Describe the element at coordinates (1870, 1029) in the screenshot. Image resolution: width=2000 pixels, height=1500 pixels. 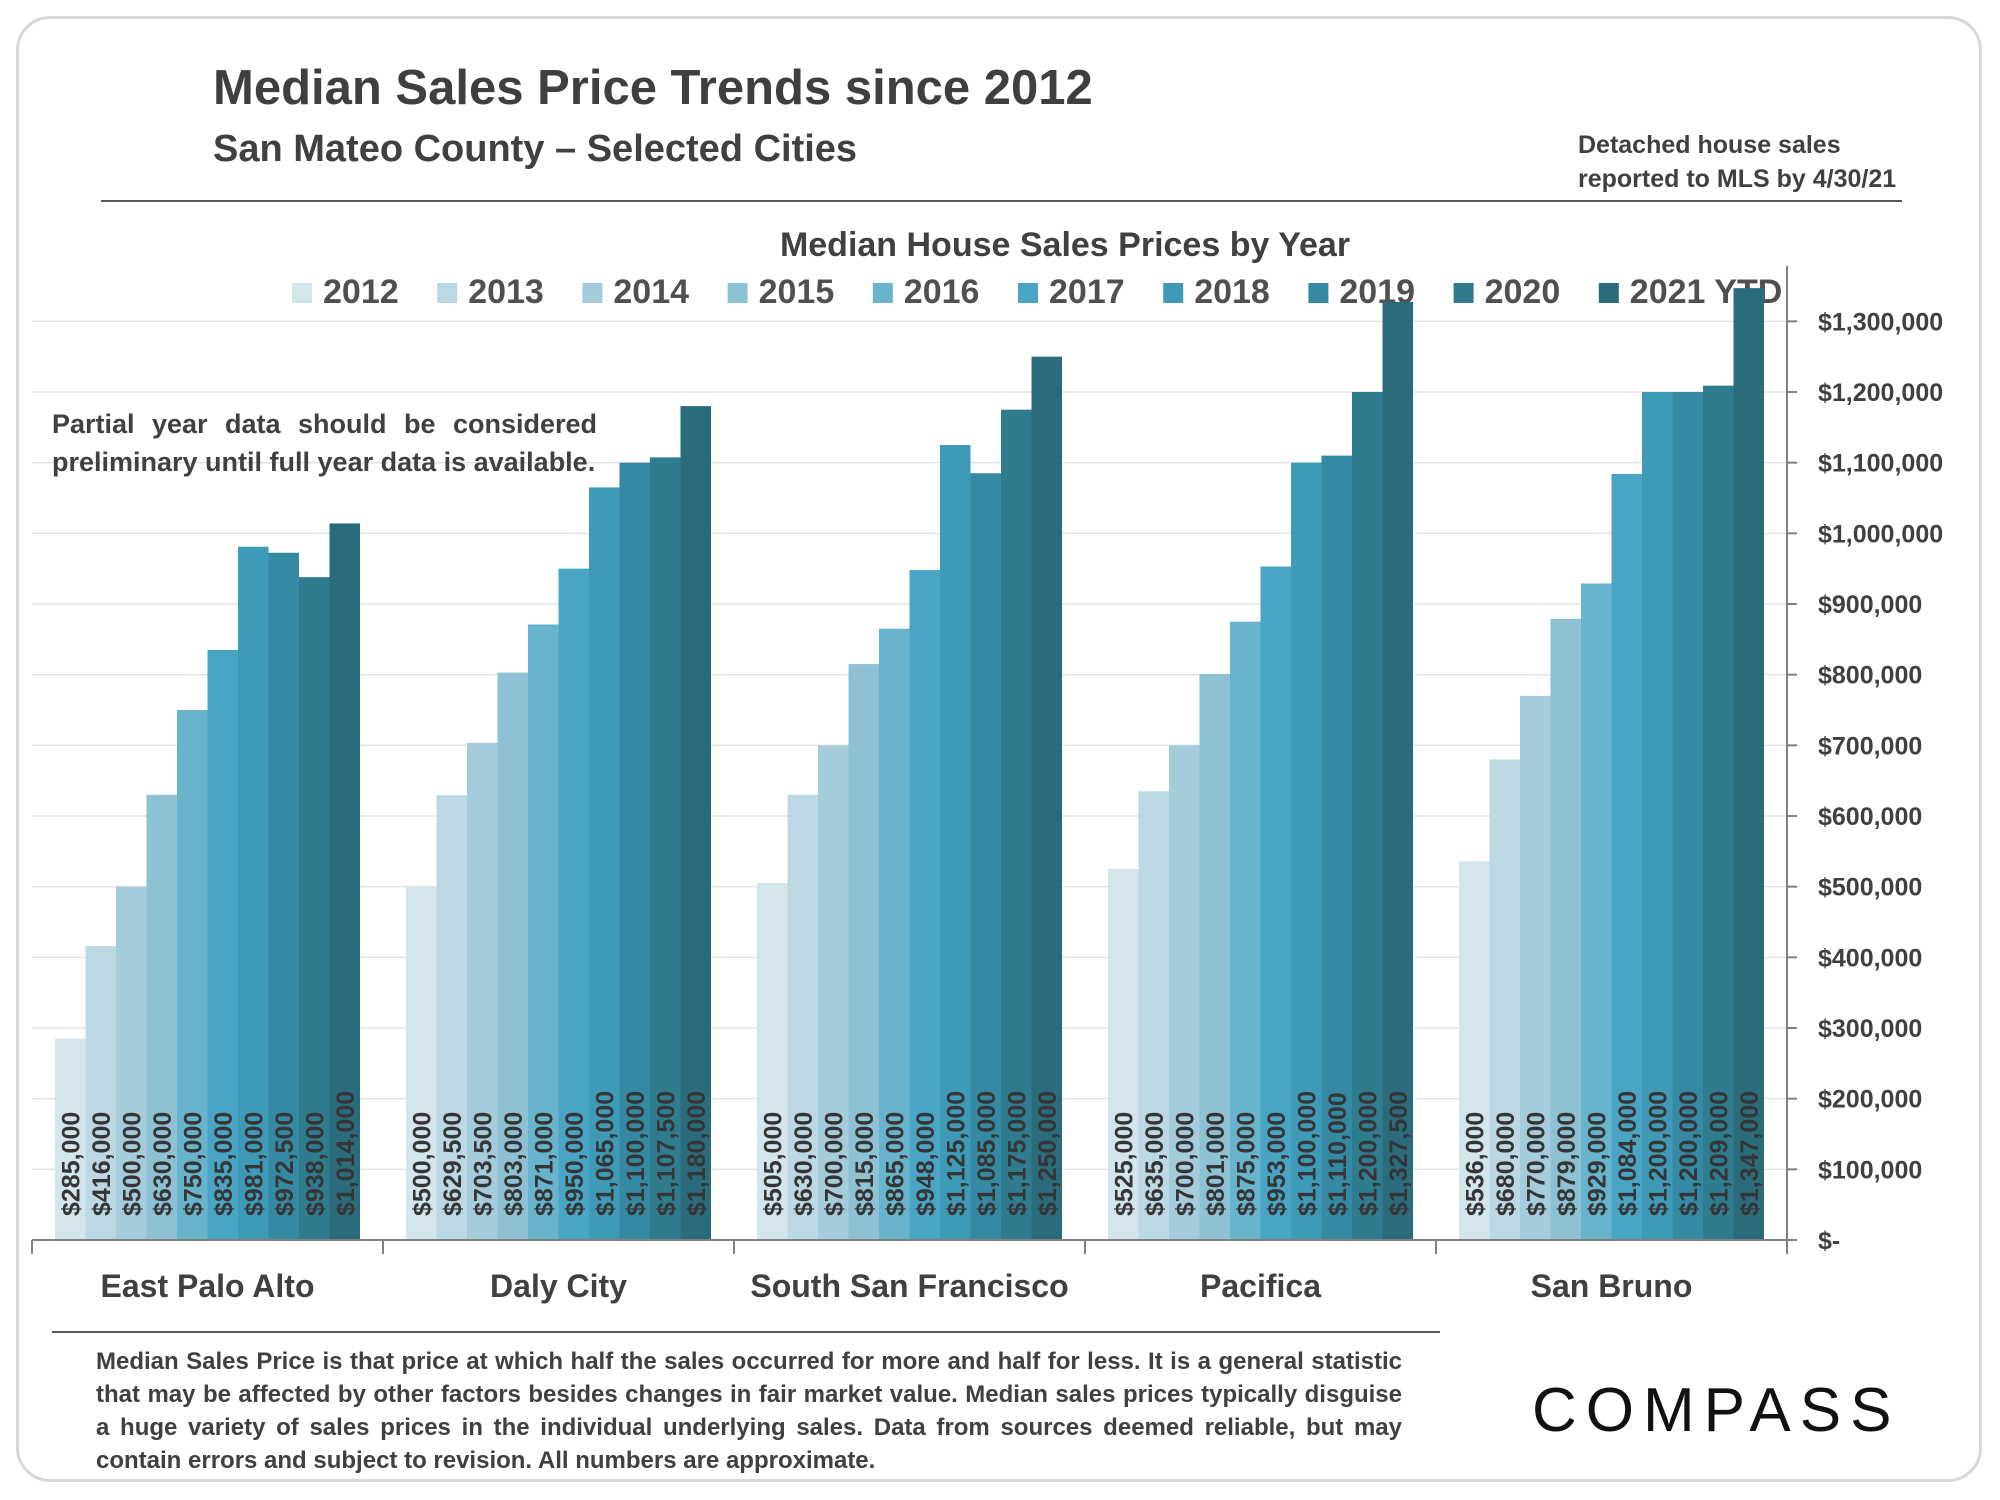
I see `y-axis-tick-label: $300,000` at that location.